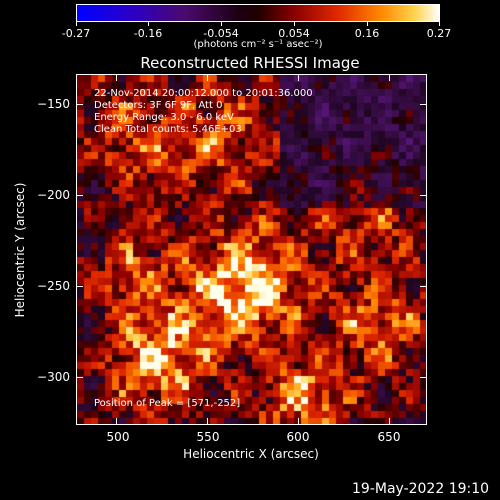  Describe the element at coordinates (439, 33) in the screenshot. I see `colorbar-tick-label: 0.27` at that location.